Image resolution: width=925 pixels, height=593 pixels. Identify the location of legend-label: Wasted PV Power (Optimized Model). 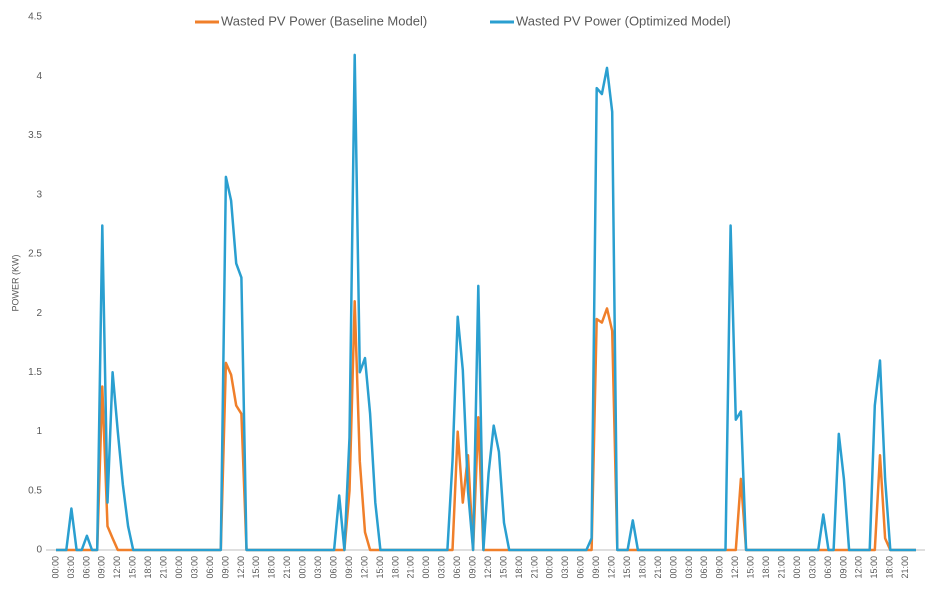
(623, 20).